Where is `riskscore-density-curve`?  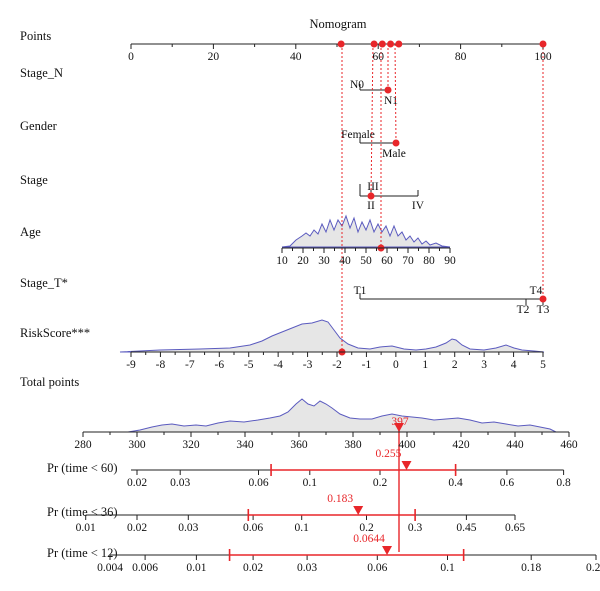
riskscore-density-curve is located at coordinates (332, 336).